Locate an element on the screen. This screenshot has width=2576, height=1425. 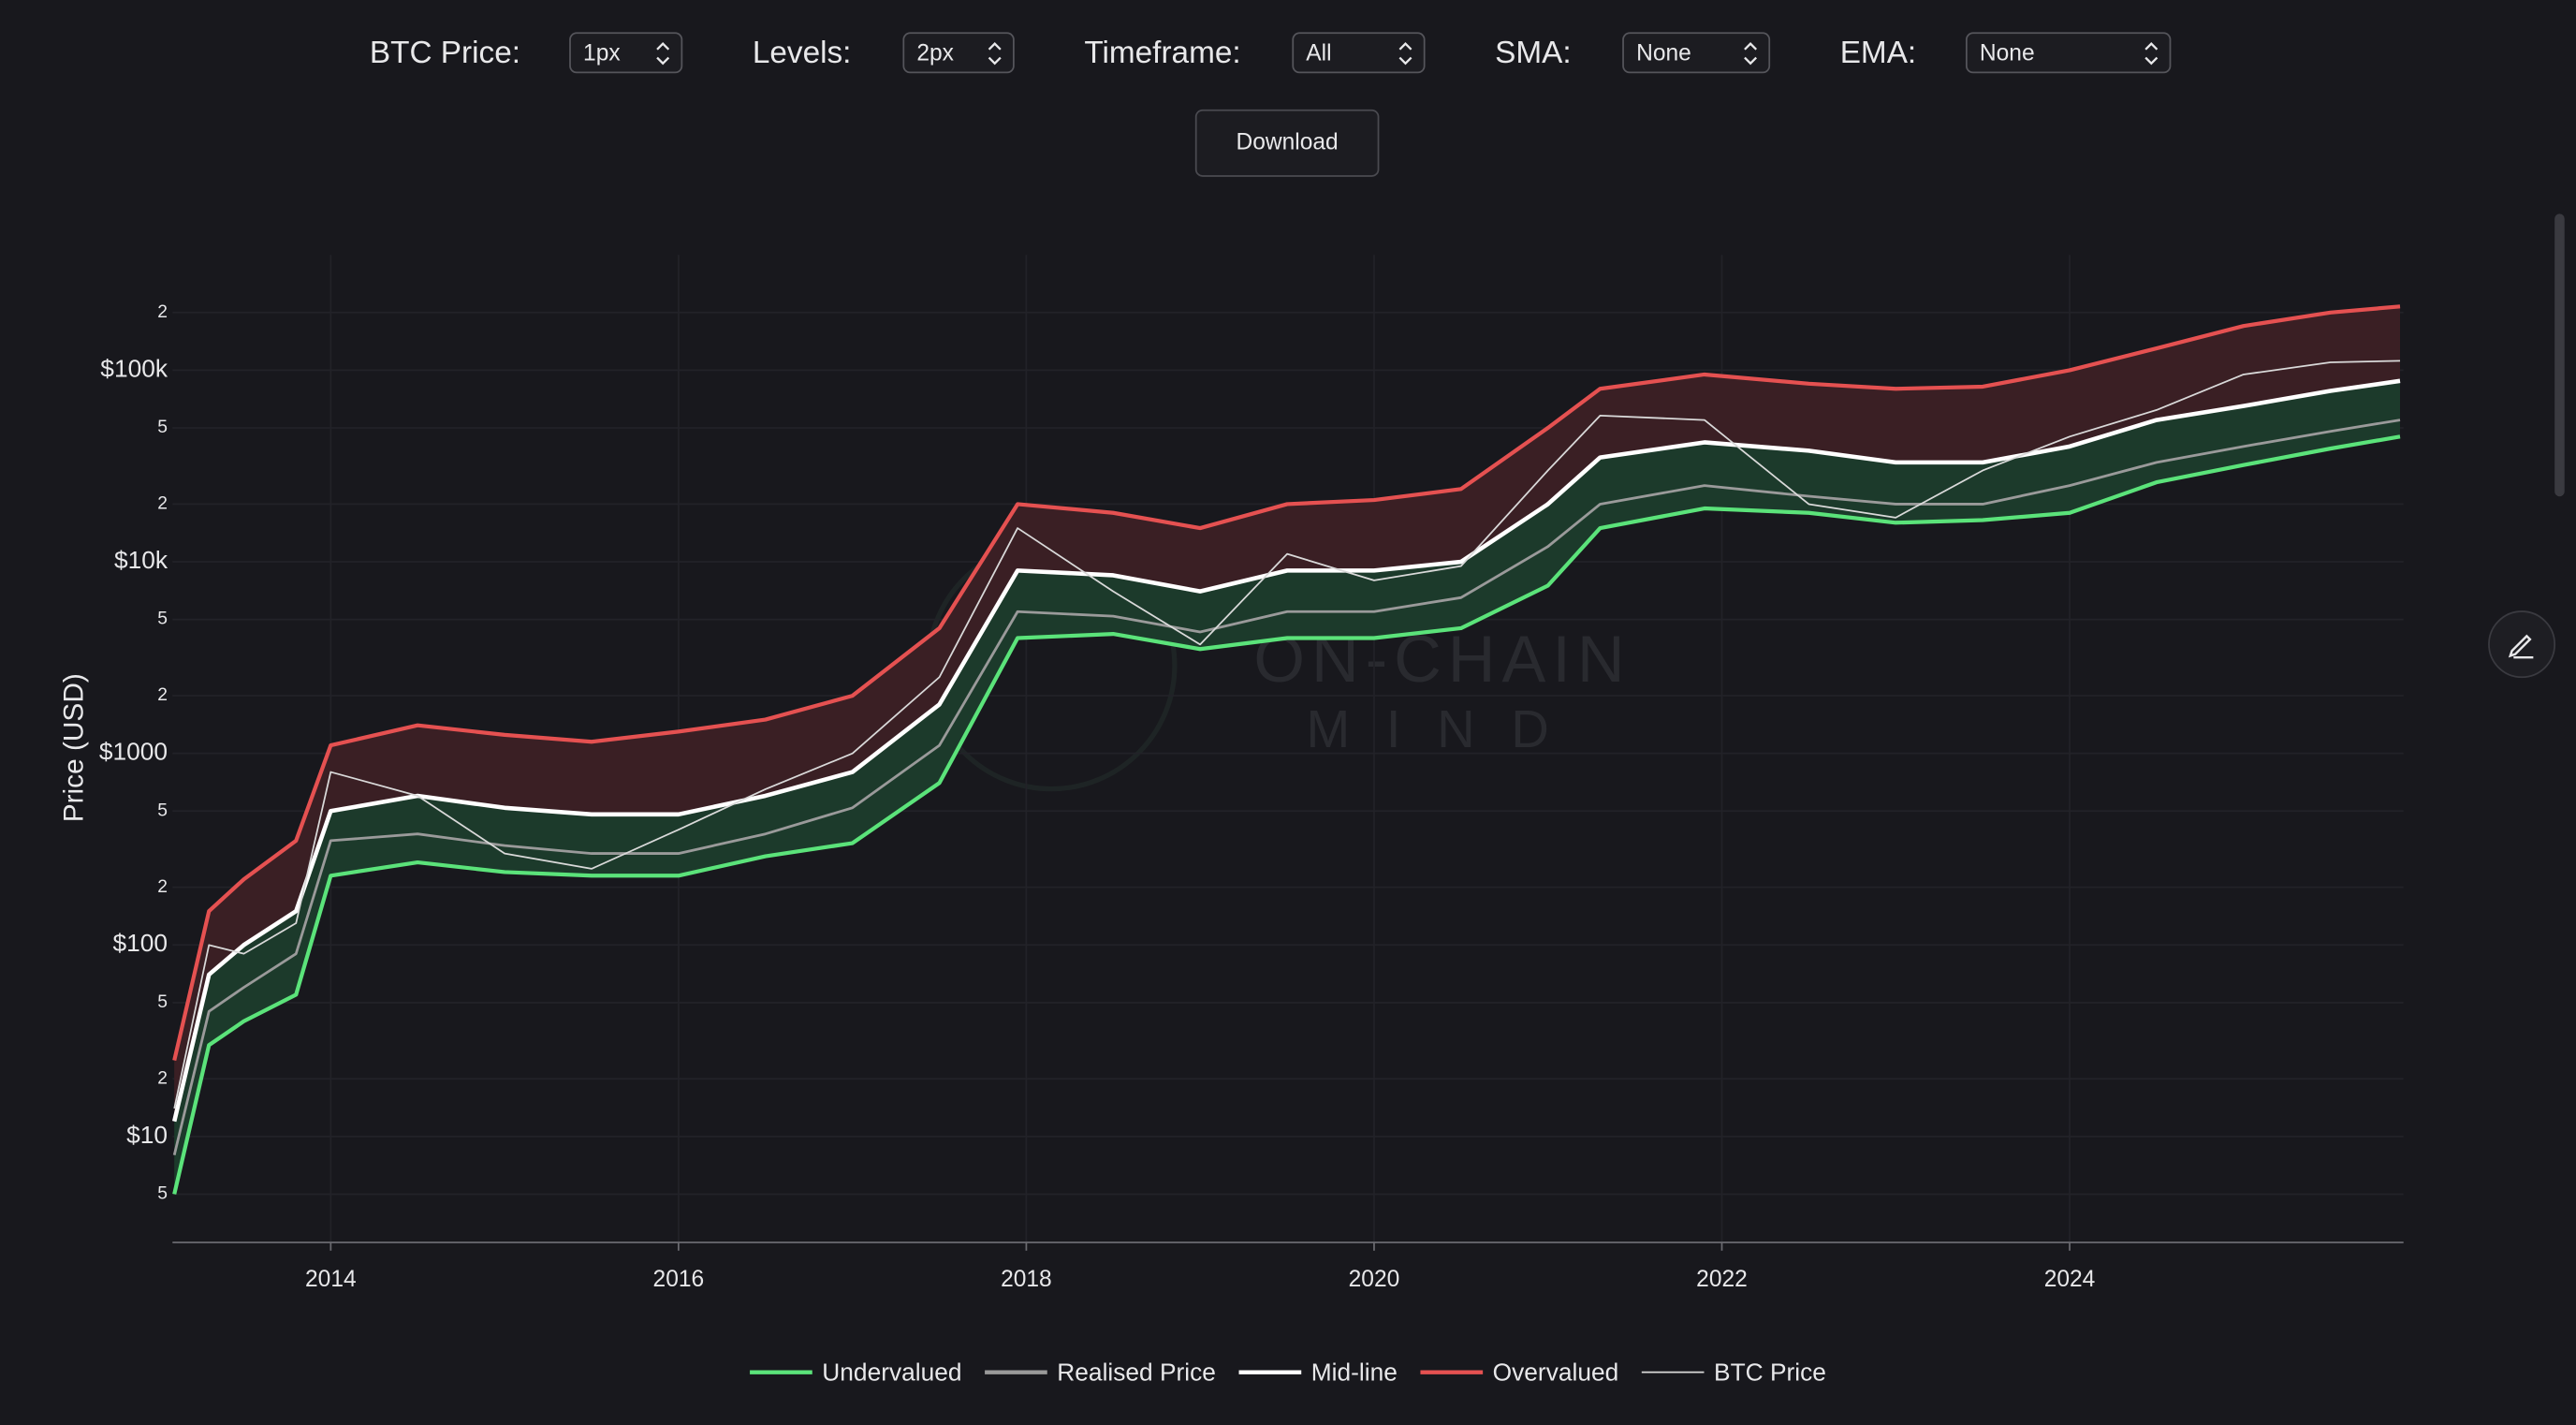
legend-label: Undervalued is located at coordinates (891, 1372).